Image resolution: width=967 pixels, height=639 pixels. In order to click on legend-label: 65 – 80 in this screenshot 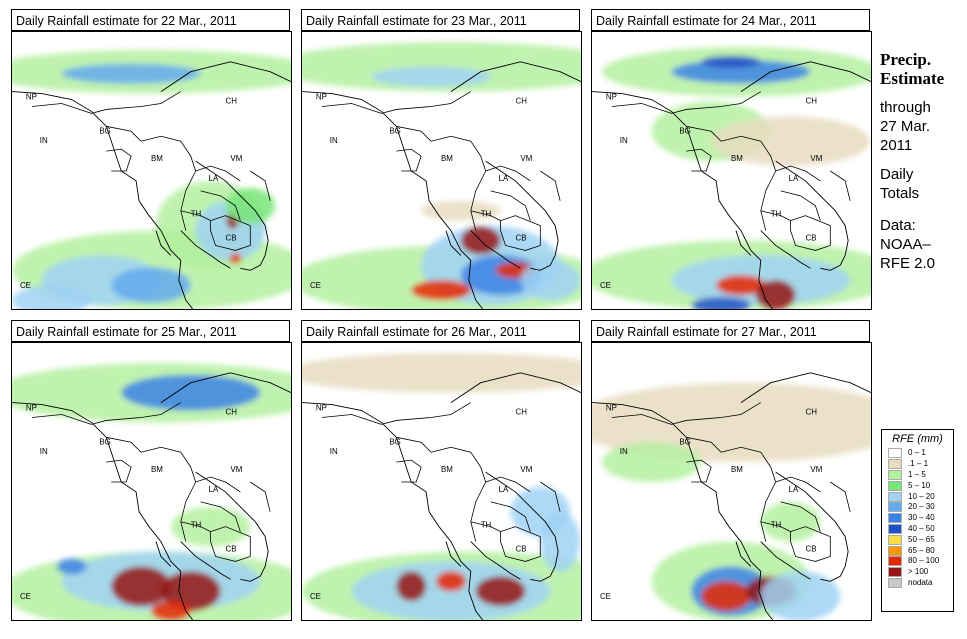, I will do `click(921, 550)`.